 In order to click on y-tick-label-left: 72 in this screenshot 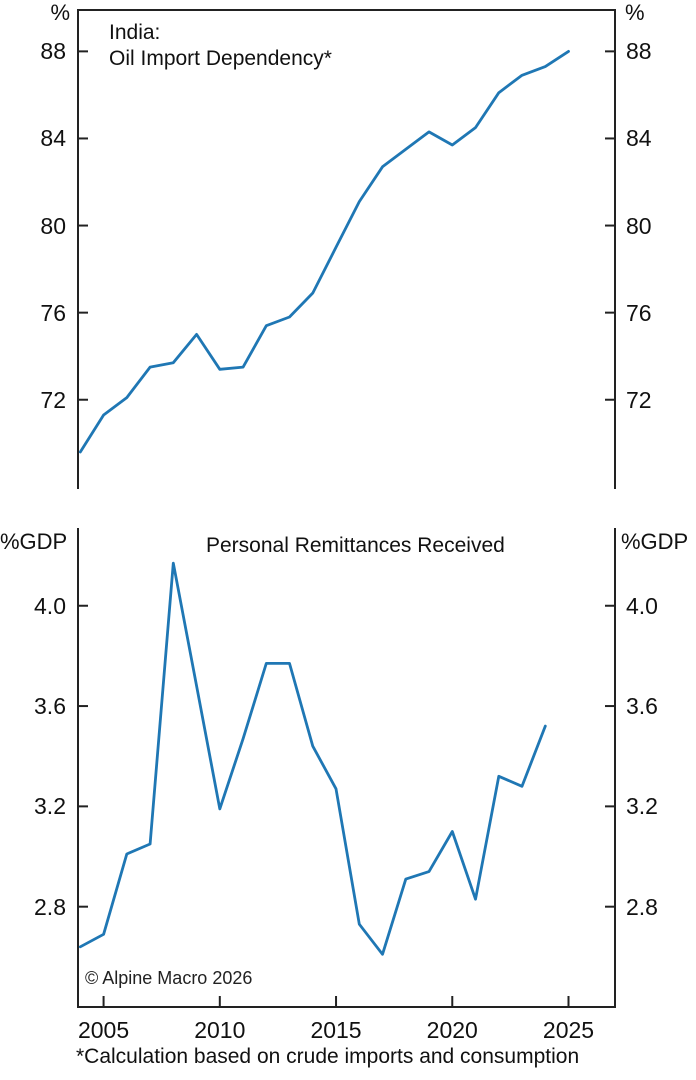, I will do `click(53, 399)`.